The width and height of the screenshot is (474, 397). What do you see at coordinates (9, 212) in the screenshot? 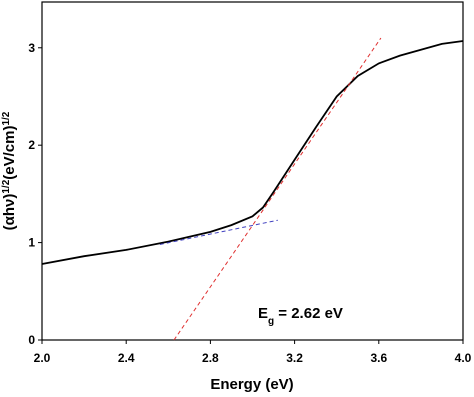
I see `y-label-part: (αhν)` at bounding box center [9, 212].